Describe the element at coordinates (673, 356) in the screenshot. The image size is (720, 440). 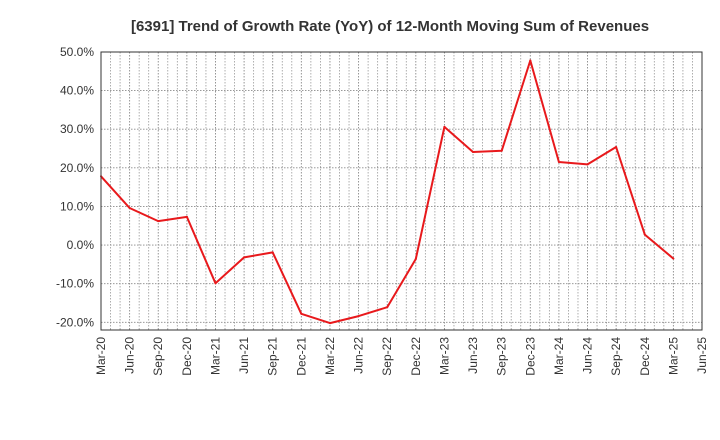
I see `x-tick-label: Mar-25` at that location.